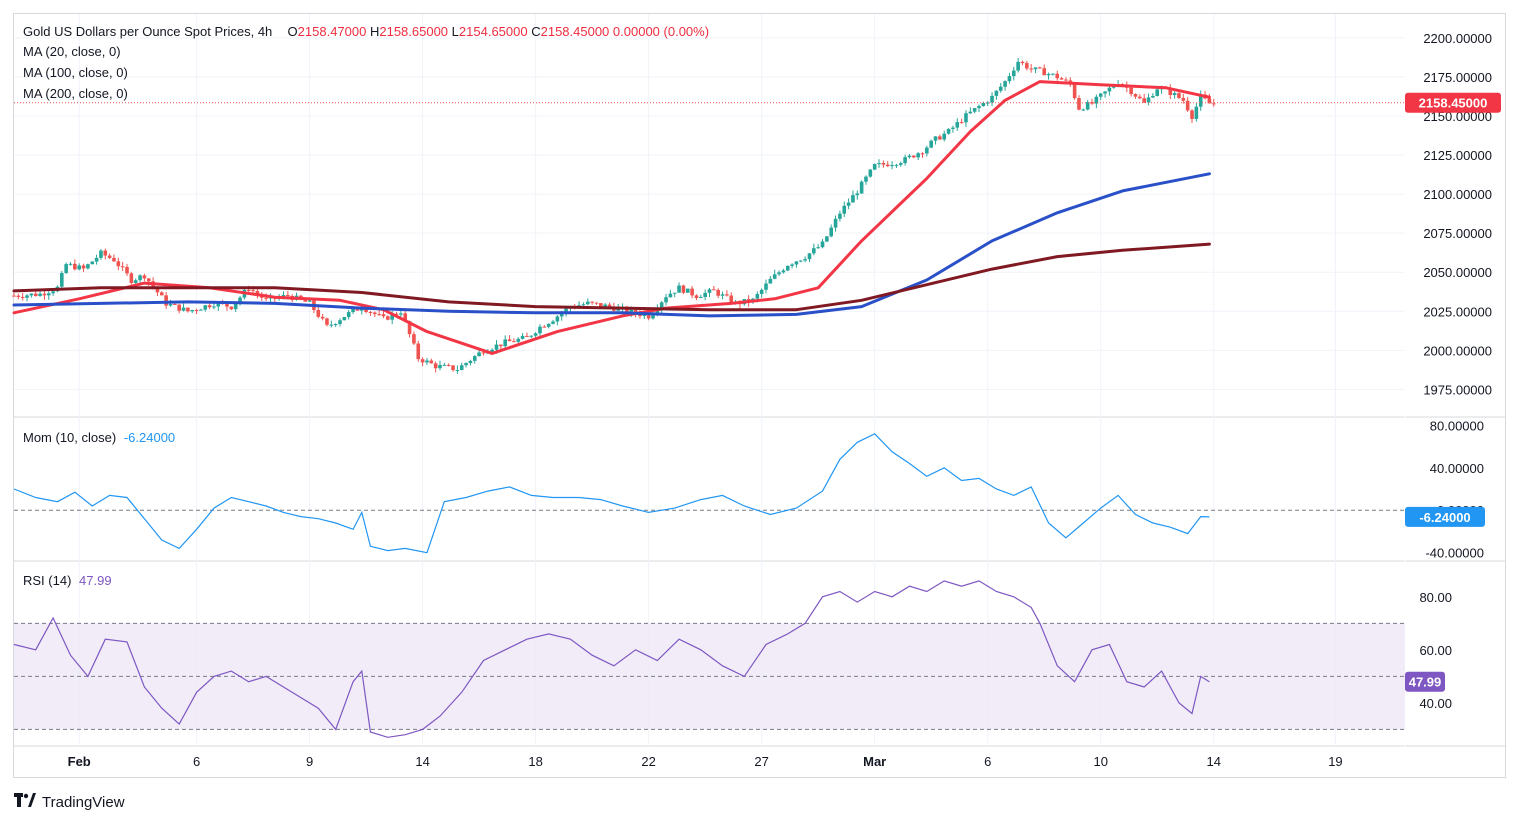 Image resolution: width=1519 pixels, height=823 pixels. What do you see at coordinates (1457, 272) in the screenshot?
I see `y-tick-label: 2050.00000` at bounding box center [1457, 272].